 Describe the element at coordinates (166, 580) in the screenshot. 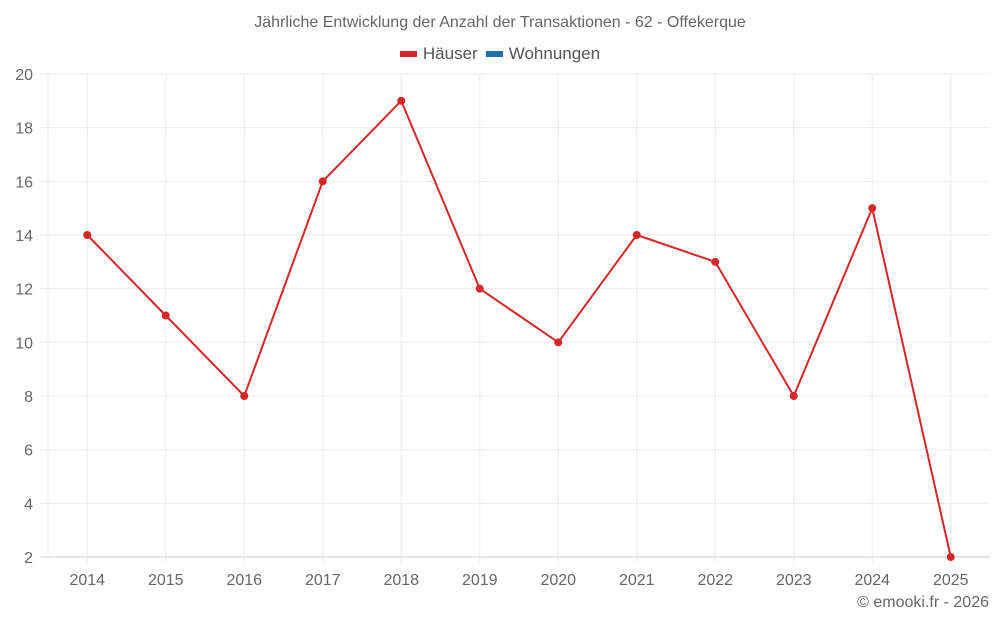

I see `x-axis-tick-label: 2015` at that location.